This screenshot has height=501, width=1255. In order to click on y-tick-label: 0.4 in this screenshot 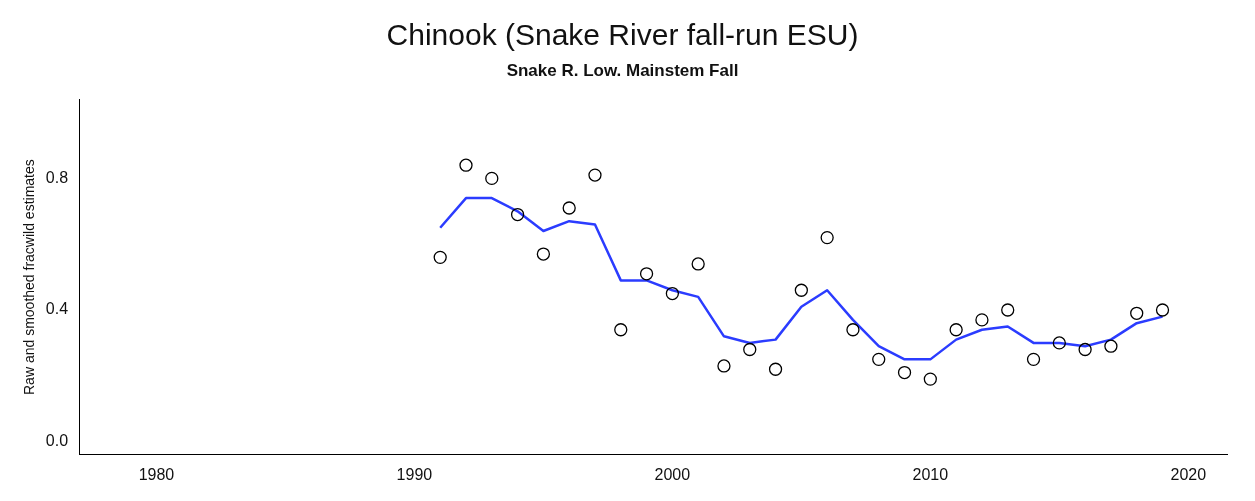, I will do `click(57, 309)`.